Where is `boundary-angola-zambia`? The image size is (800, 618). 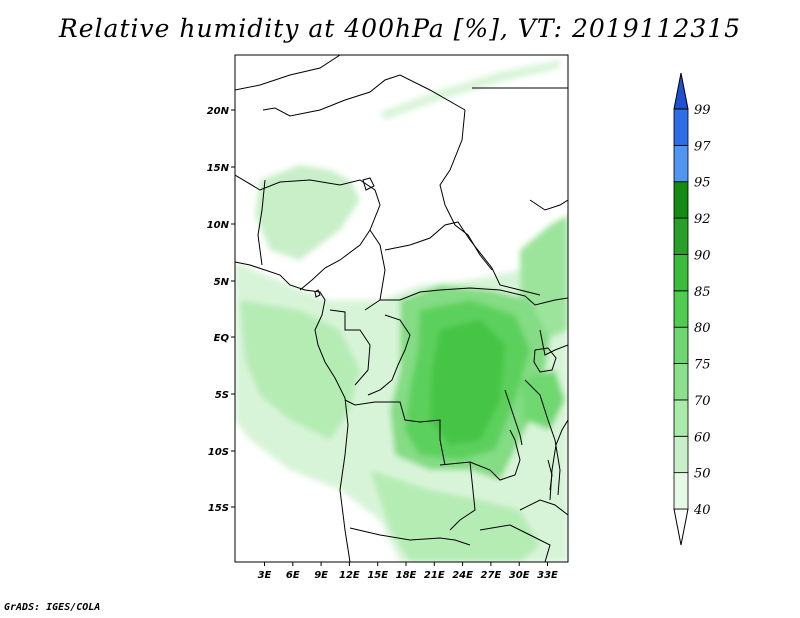 boundary-angola-zambia is located at coordinates (457, 496).